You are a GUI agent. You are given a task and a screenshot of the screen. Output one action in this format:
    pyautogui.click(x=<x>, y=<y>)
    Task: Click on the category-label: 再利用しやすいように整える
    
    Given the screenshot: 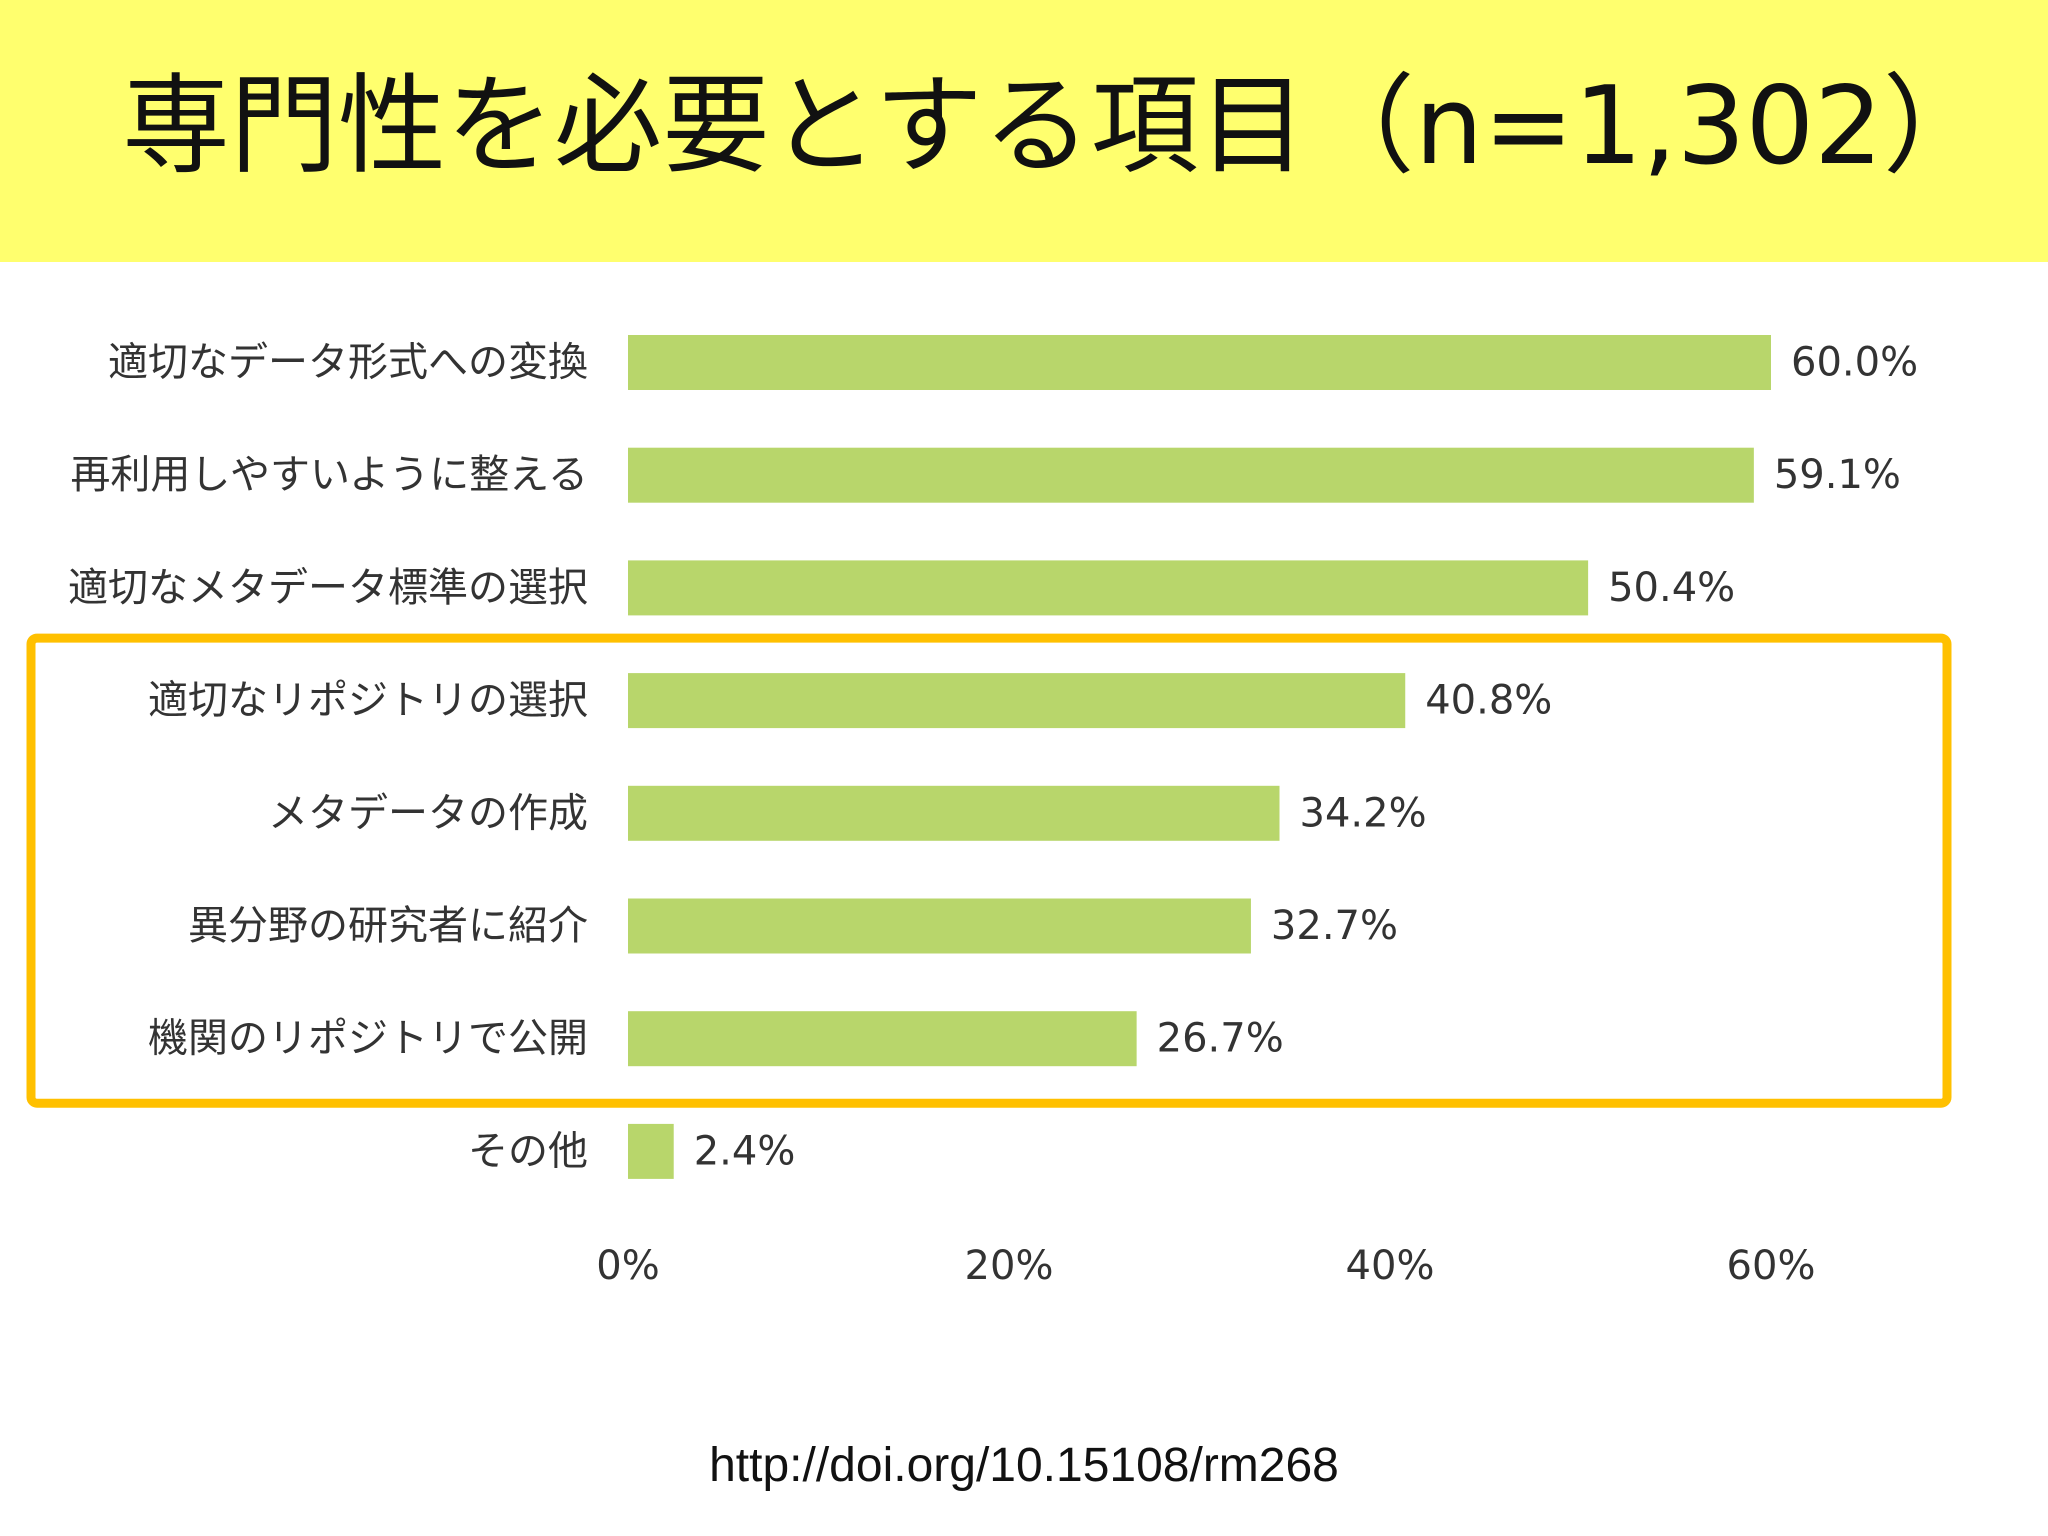 What is the action you would take?
    pyautogui.click(x=329, y=475)
    